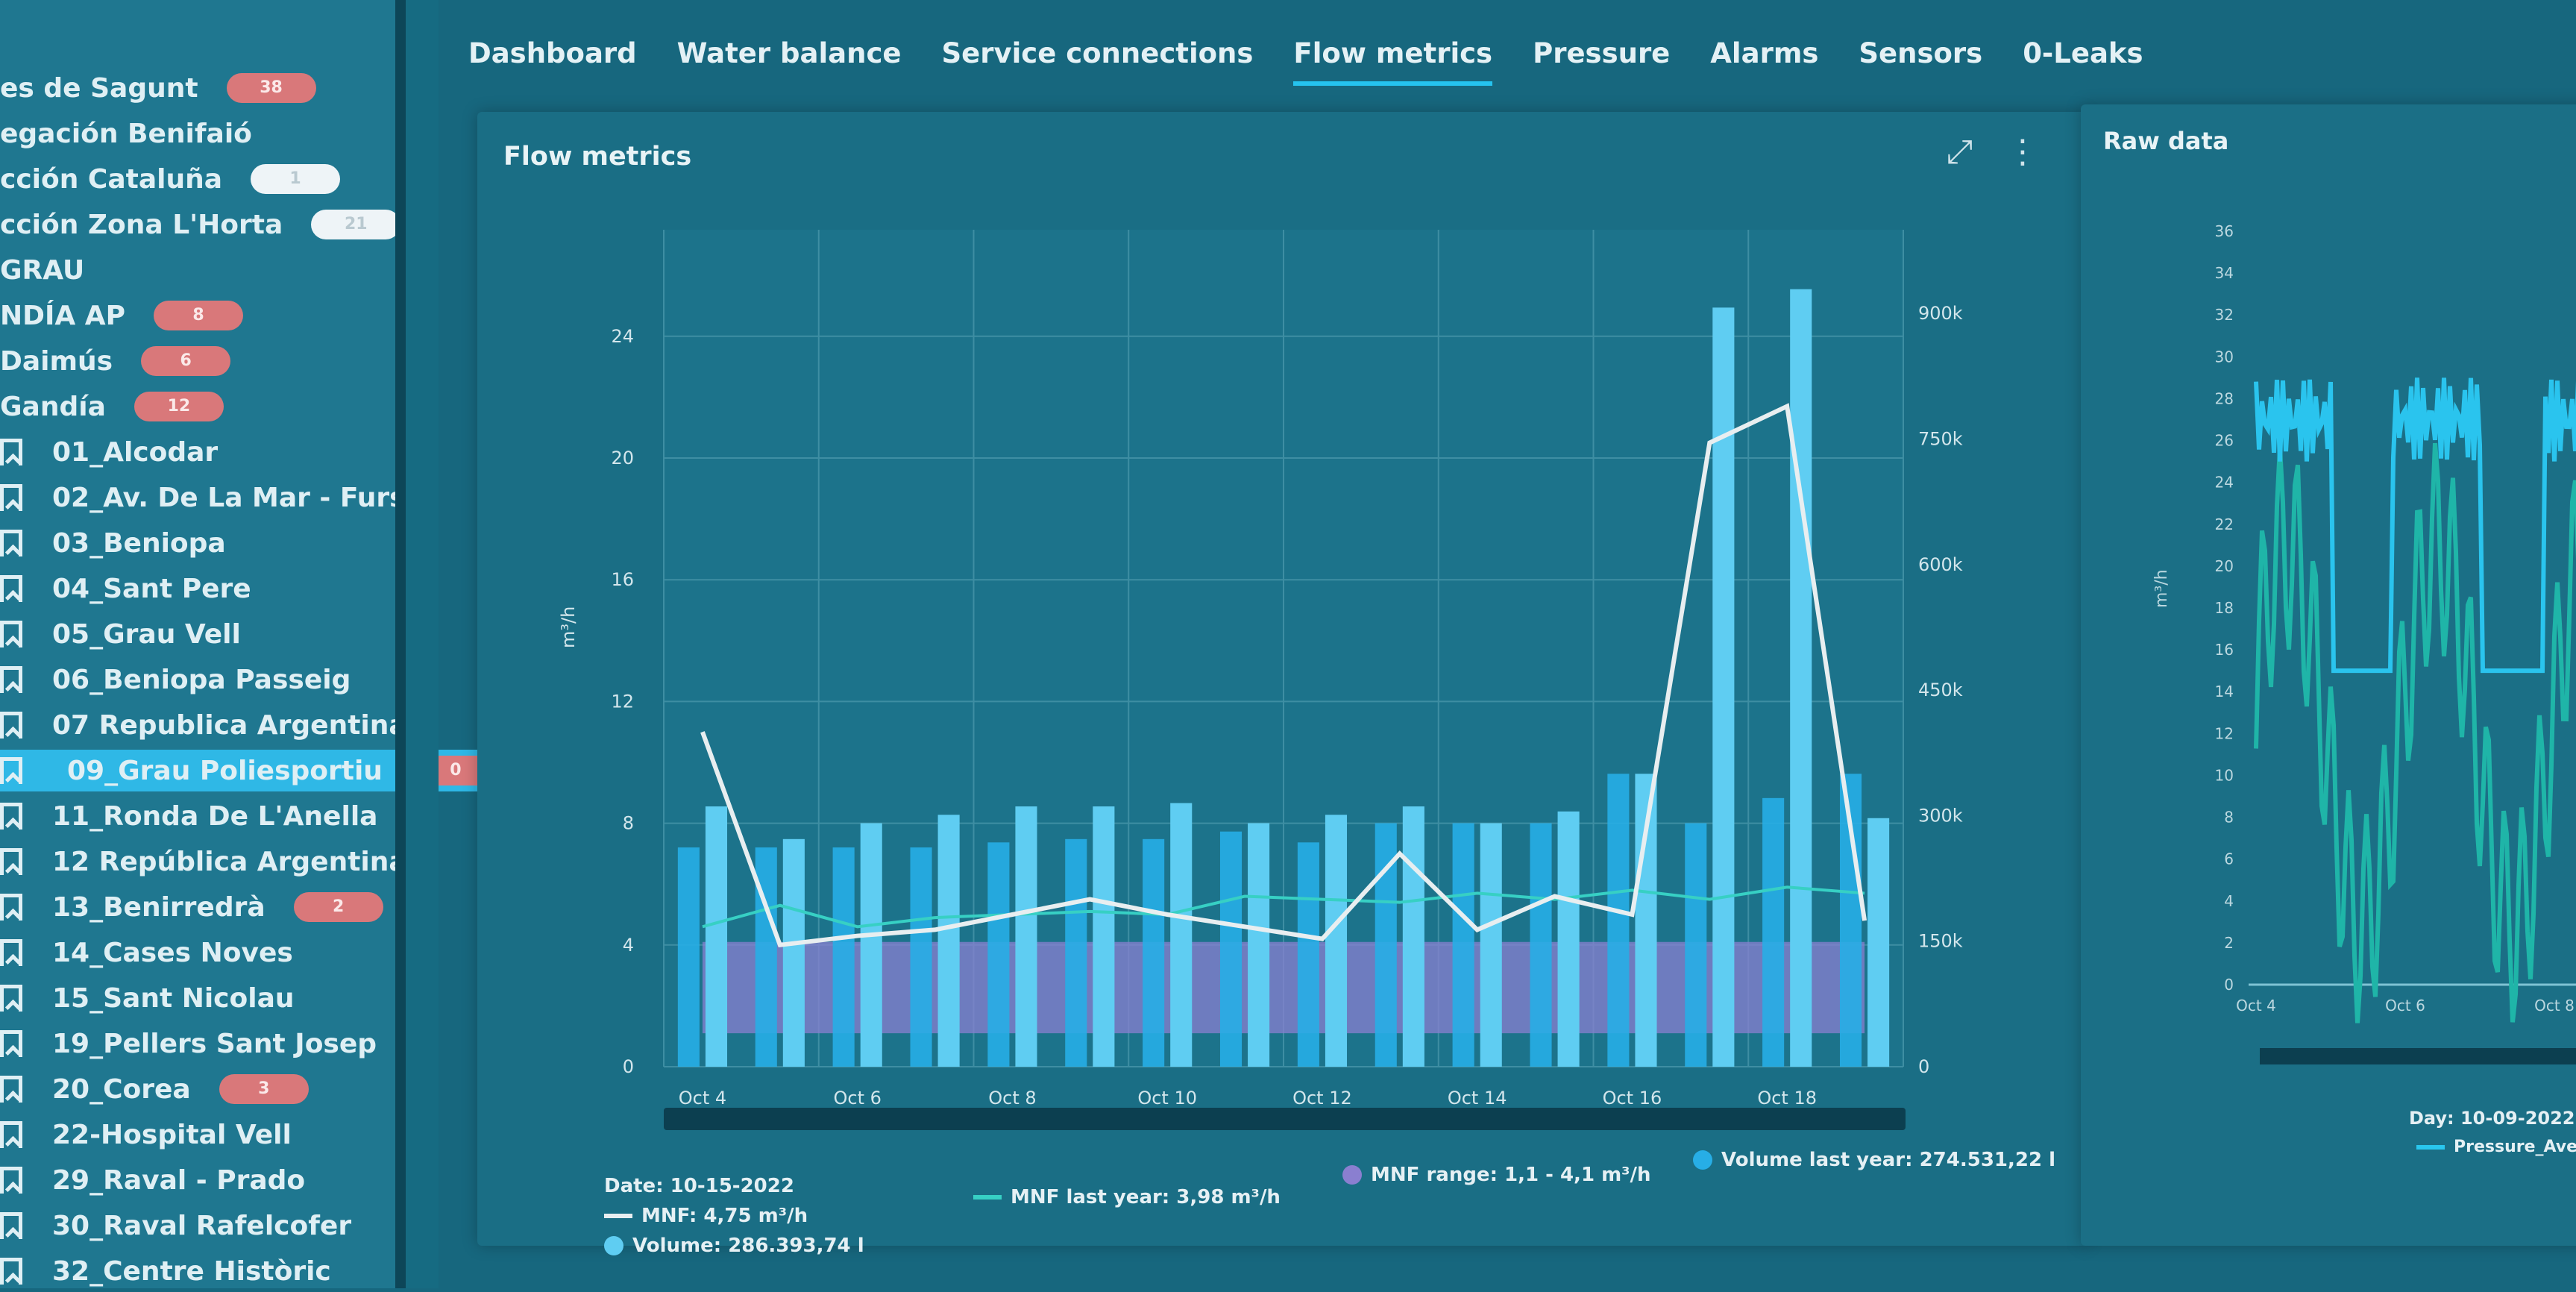 The height and width of the screenshot is (1292, 2576). I want to click on legend-volume-last-year: Volume last year: 274.531,22 l, so click(1874, 1160).